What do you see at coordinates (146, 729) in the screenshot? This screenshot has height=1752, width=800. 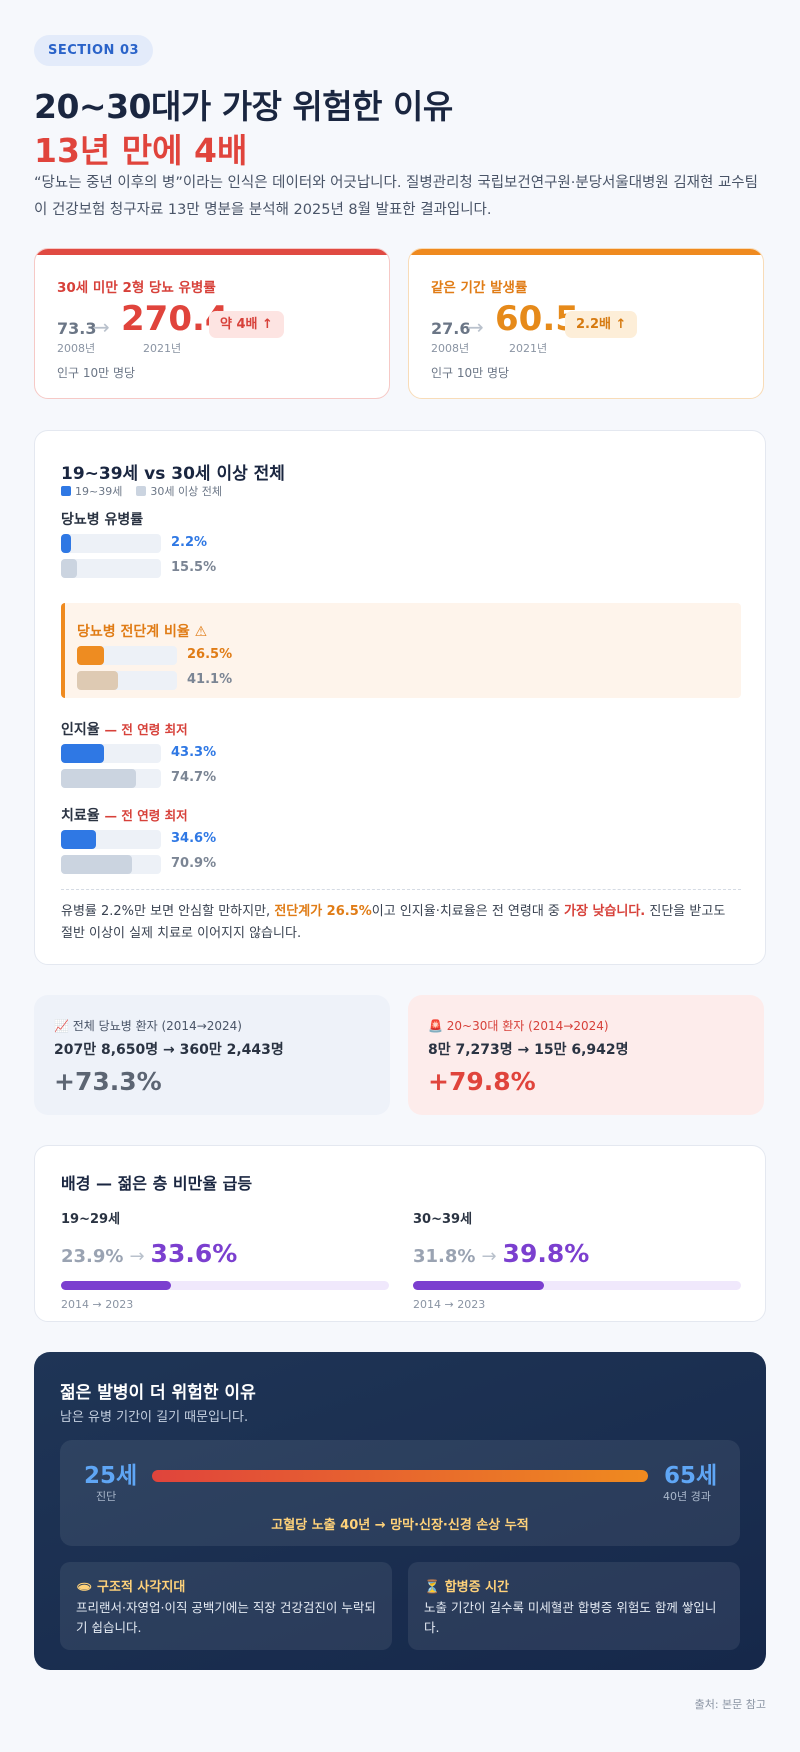 I see `group-warning: — 전 연령 최저` at bounding box center [146, 729].